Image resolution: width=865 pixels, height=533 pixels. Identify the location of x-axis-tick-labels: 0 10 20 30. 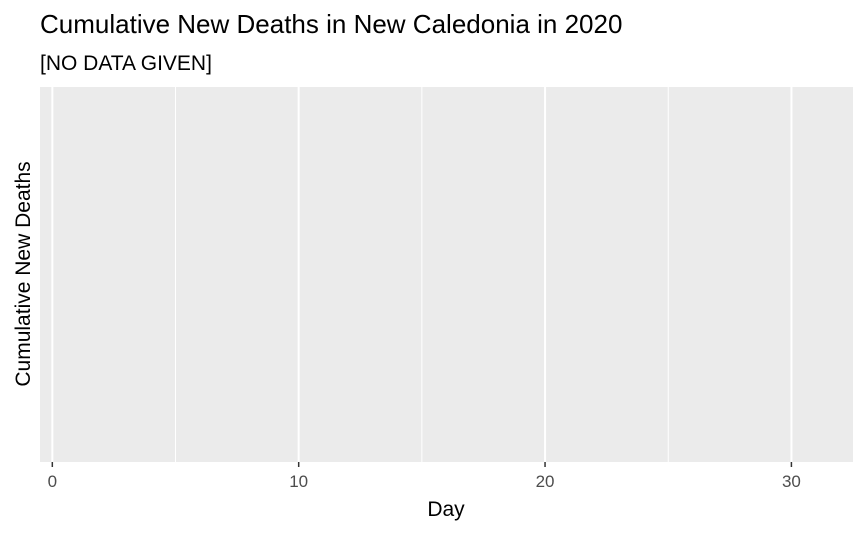
(424, 481).